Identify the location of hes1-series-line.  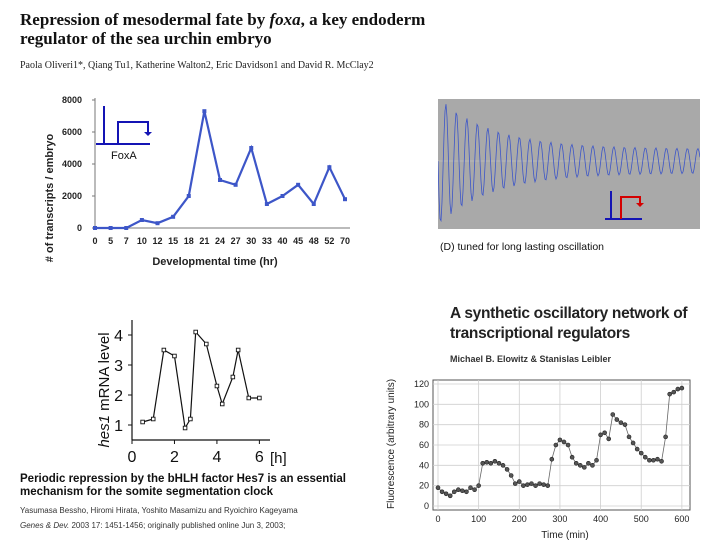
(201, 380).